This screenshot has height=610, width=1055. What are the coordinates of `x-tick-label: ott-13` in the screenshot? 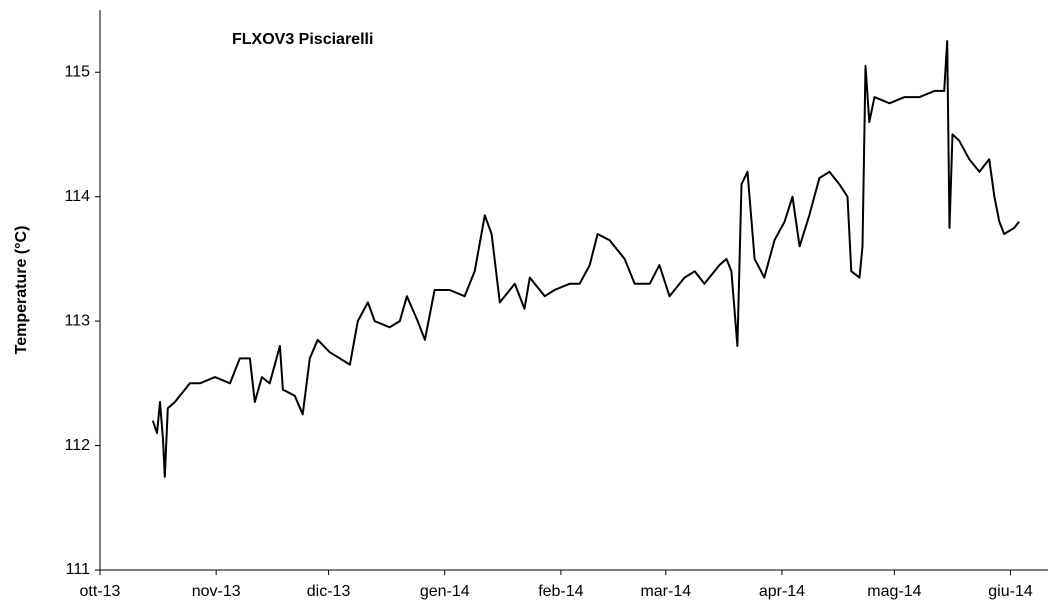 It's located at (100, 591).